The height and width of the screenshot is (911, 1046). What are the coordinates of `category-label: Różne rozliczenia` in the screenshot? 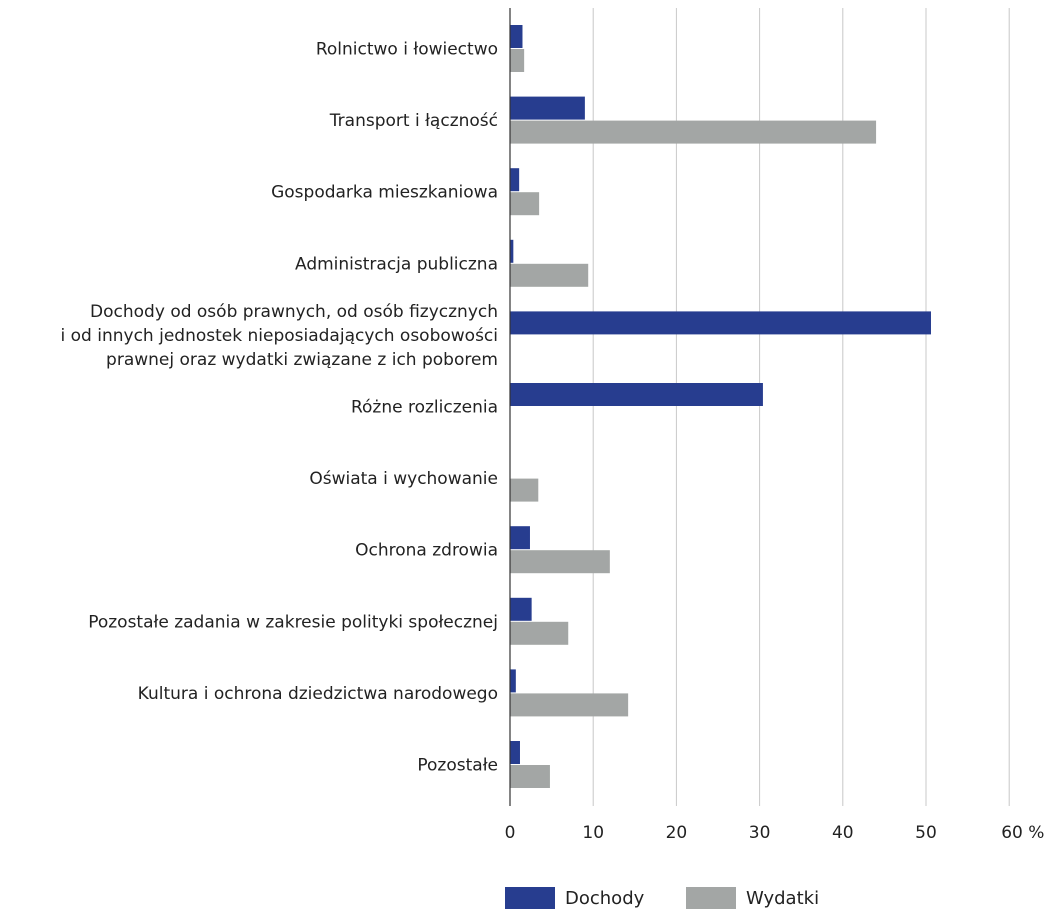 It's located at (424, 408).